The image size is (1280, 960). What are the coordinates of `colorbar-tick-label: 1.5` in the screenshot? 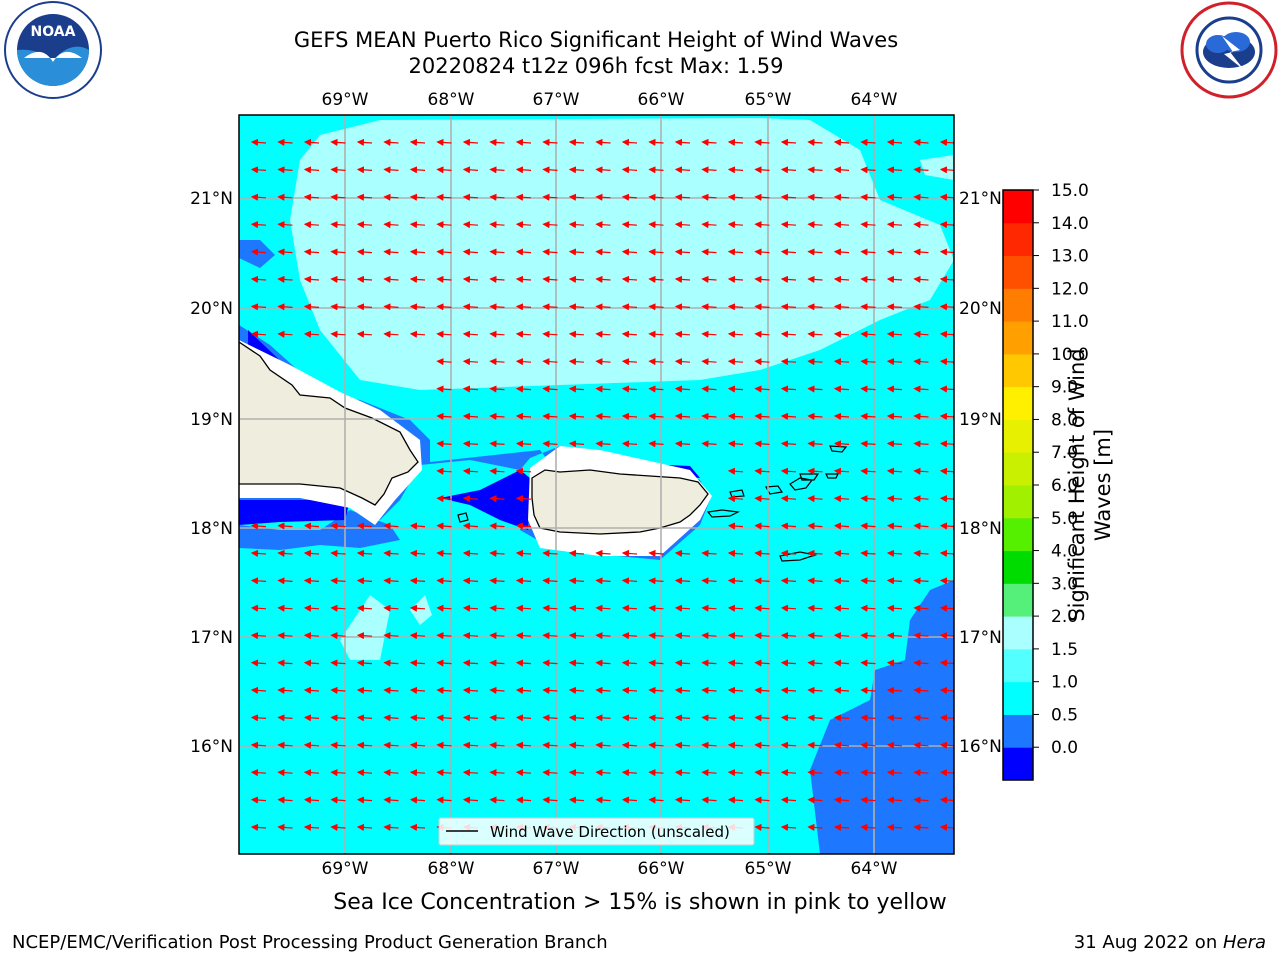 It's located at (1064, 650).